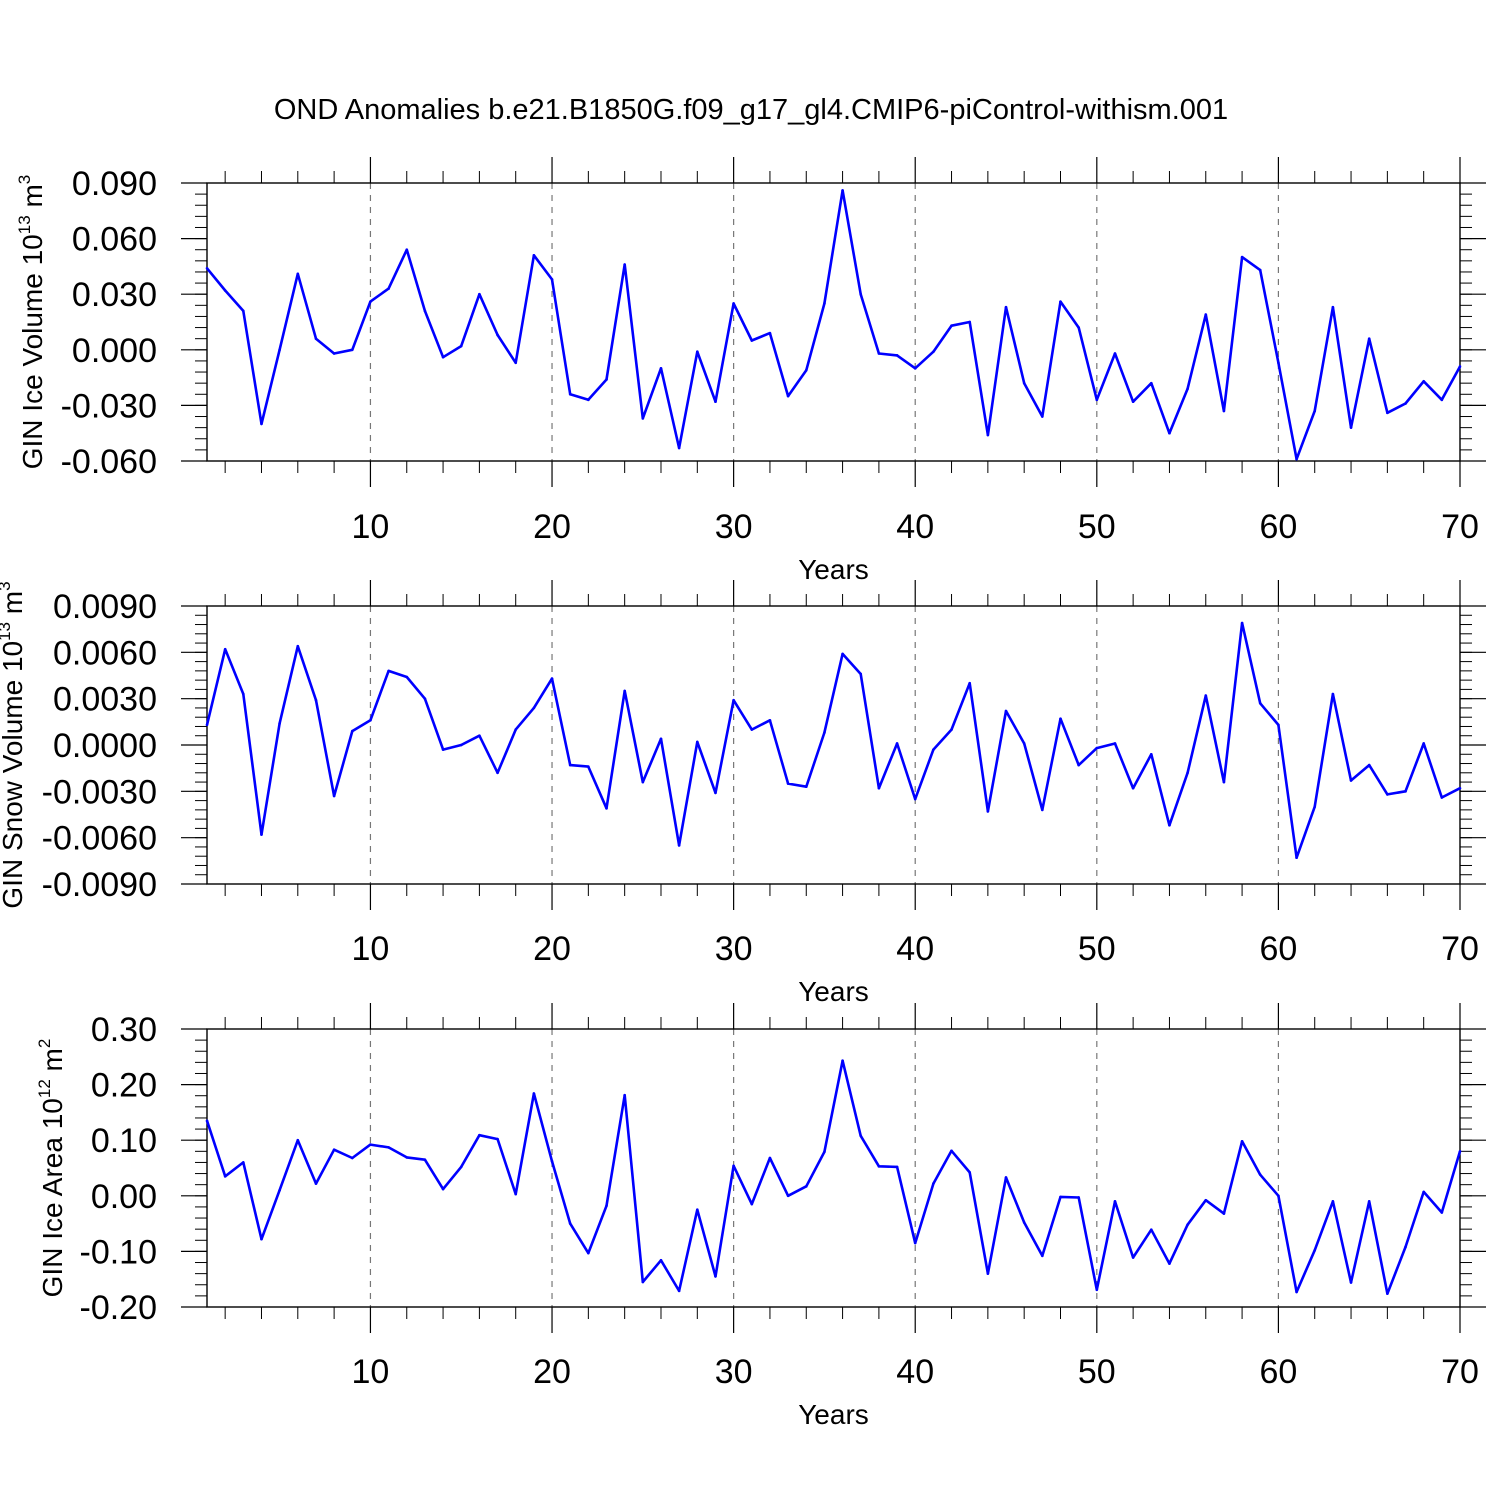 This screenshot has height=1500, width=1500. What do you see at coordinates (1460, 1372) in the screenshot?
I see `x-tick-label: 70` at bounding box center [1460, 1372].